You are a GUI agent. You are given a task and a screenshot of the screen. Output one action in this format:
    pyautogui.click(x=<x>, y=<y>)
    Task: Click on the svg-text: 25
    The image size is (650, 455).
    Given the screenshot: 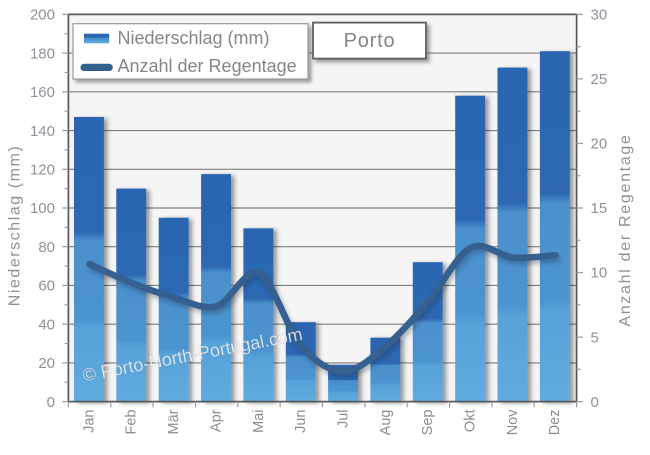 What is the action you would take?
    pyautogui.click(x=599, y=79)
    